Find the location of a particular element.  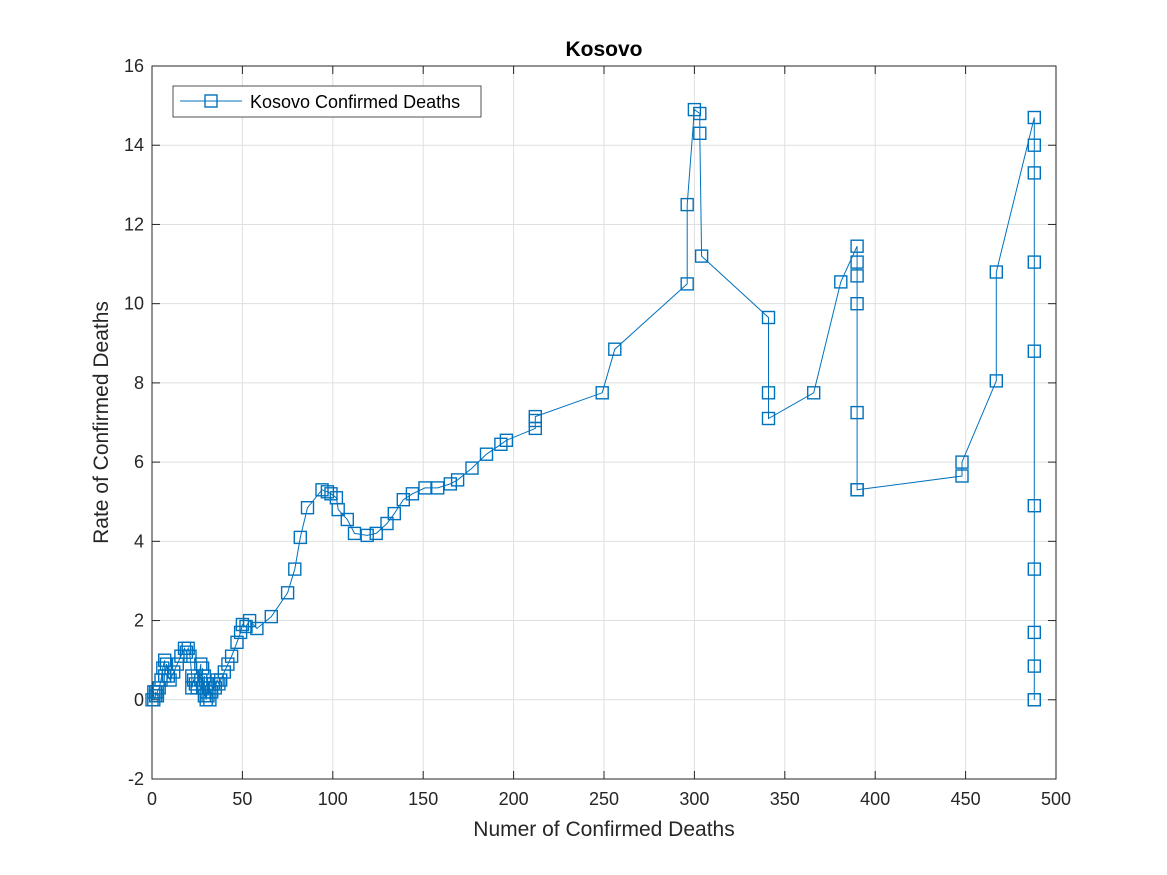

x-tick-label: 100 is located at coordinates (333, 799).